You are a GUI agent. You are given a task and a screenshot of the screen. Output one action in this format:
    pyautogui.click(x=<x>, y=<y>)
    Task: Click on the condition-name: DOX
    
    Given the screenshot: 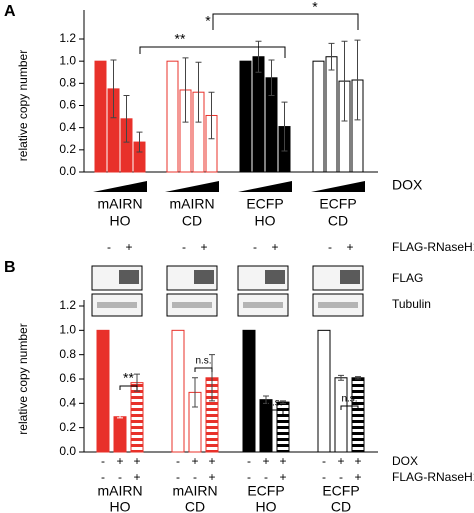 What is the action you would take?
    pyautogui.click(x=405, y=461)
    